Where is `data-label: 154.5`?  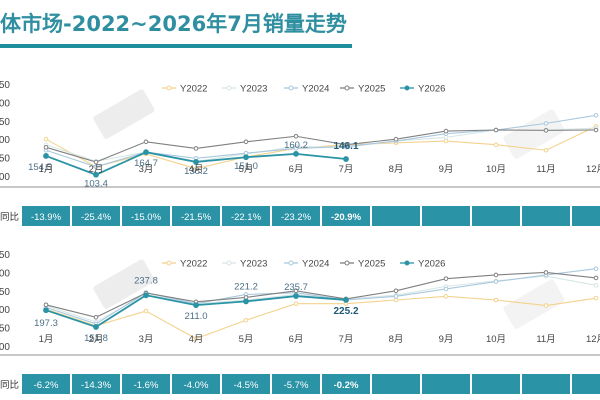
data-label: 154.5 is located at coordinates (40, 167).